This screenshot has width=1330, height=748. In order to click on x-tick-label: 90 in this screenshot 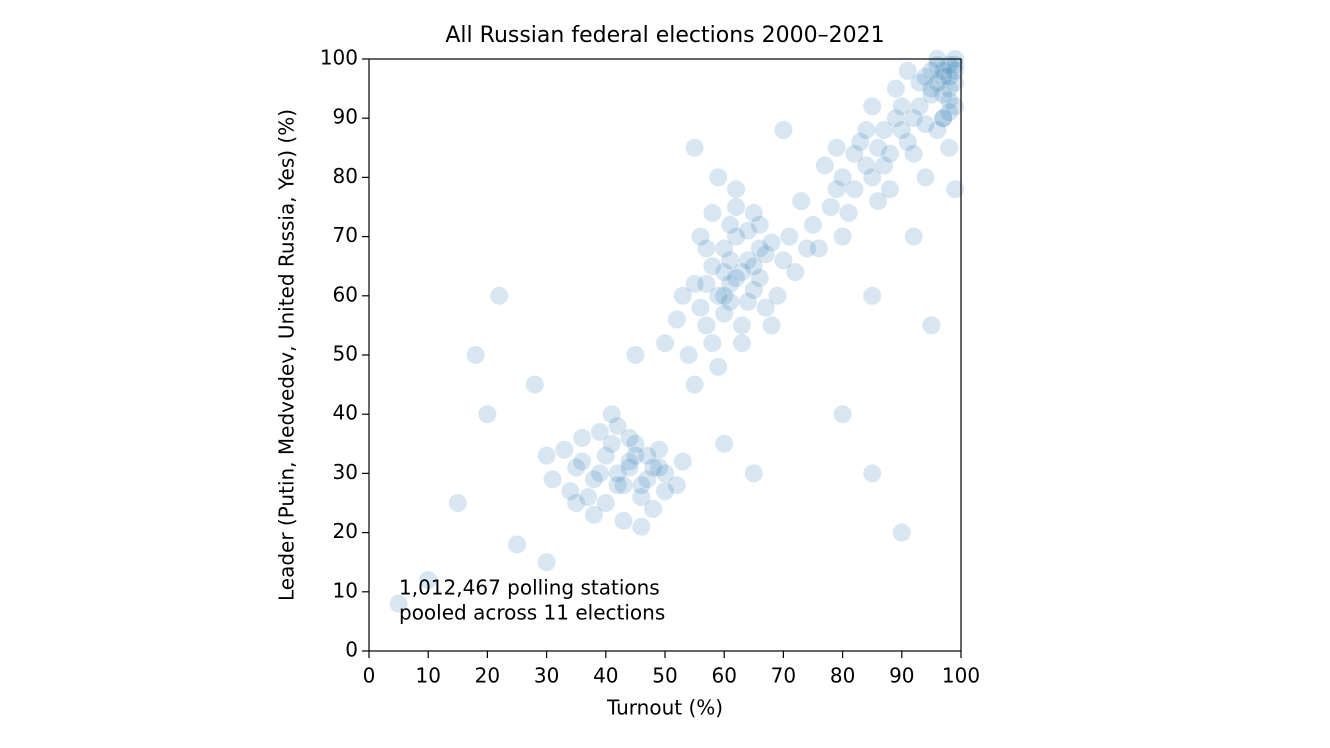, I will do `click(901, 676)`.